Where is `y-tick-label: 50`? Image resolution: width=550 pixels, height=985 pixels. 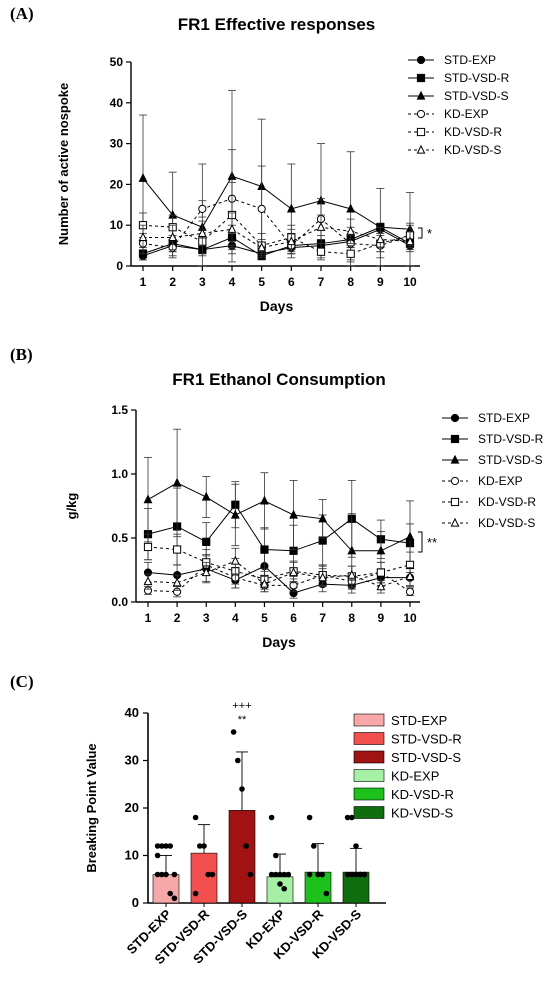 y-tick-label: 50 is located at coordinates (117, 62).